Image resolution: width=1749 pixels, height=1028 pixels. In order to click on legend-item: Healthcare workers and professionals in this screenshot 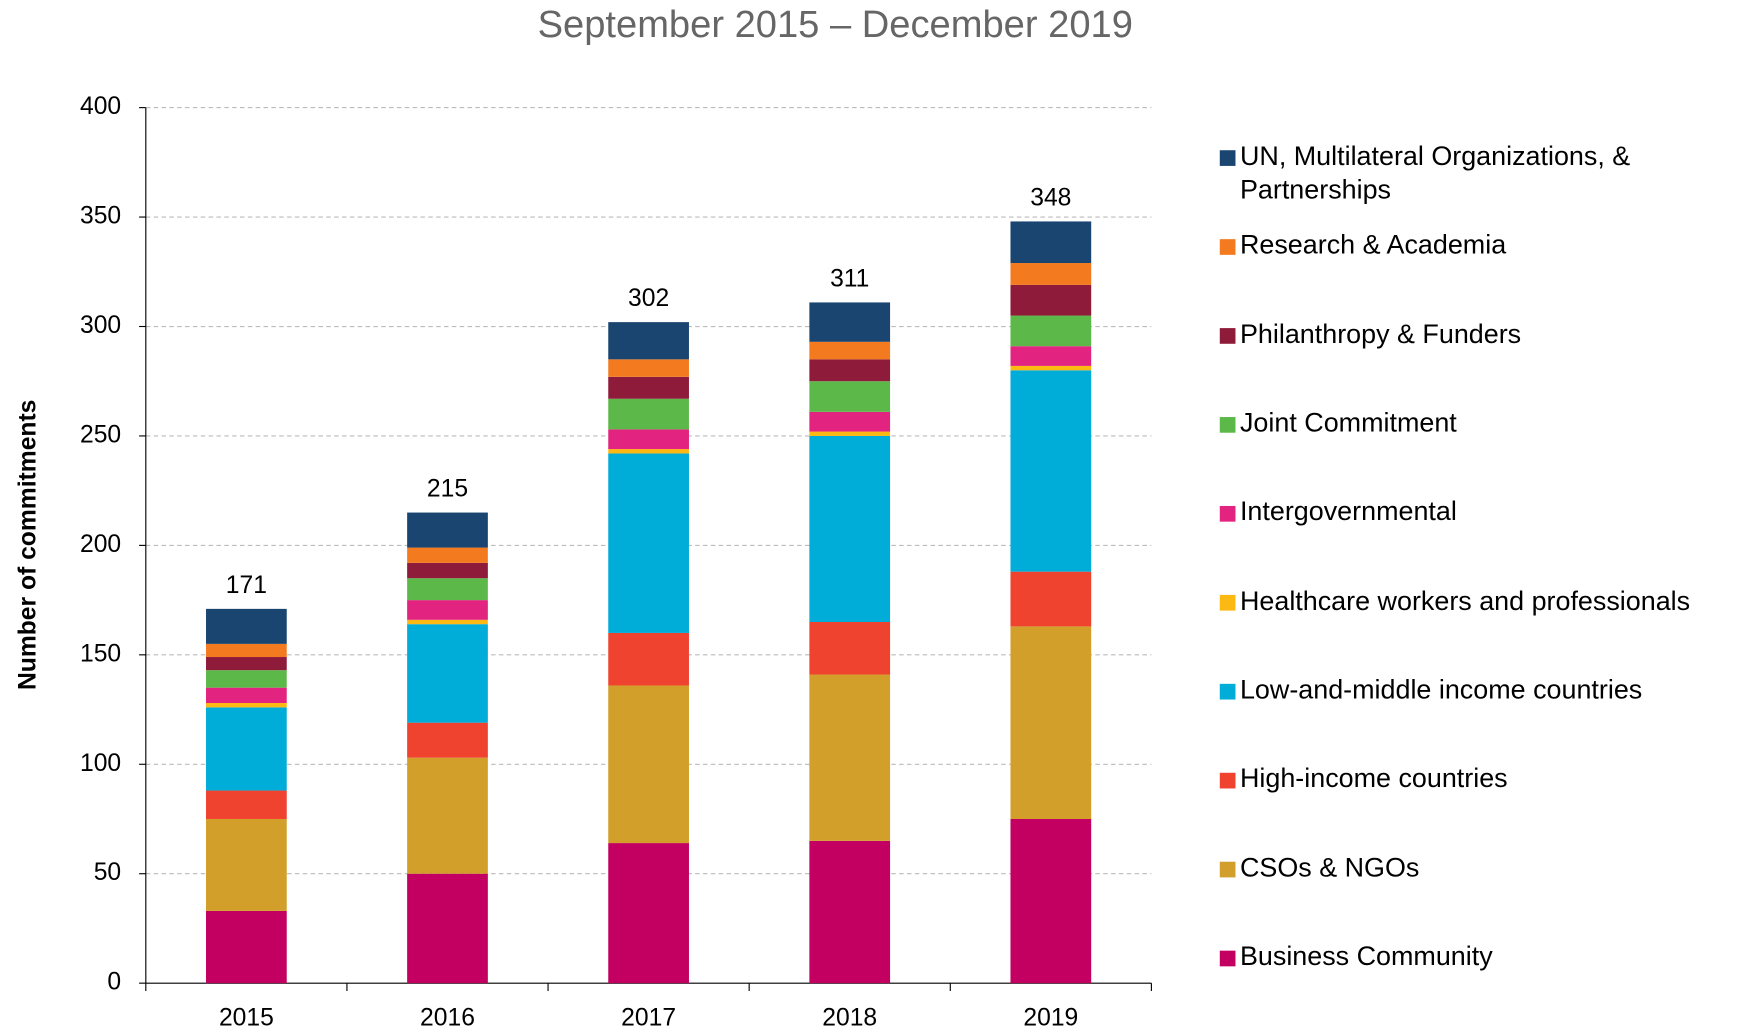, I will do `click(1465, 601)`.